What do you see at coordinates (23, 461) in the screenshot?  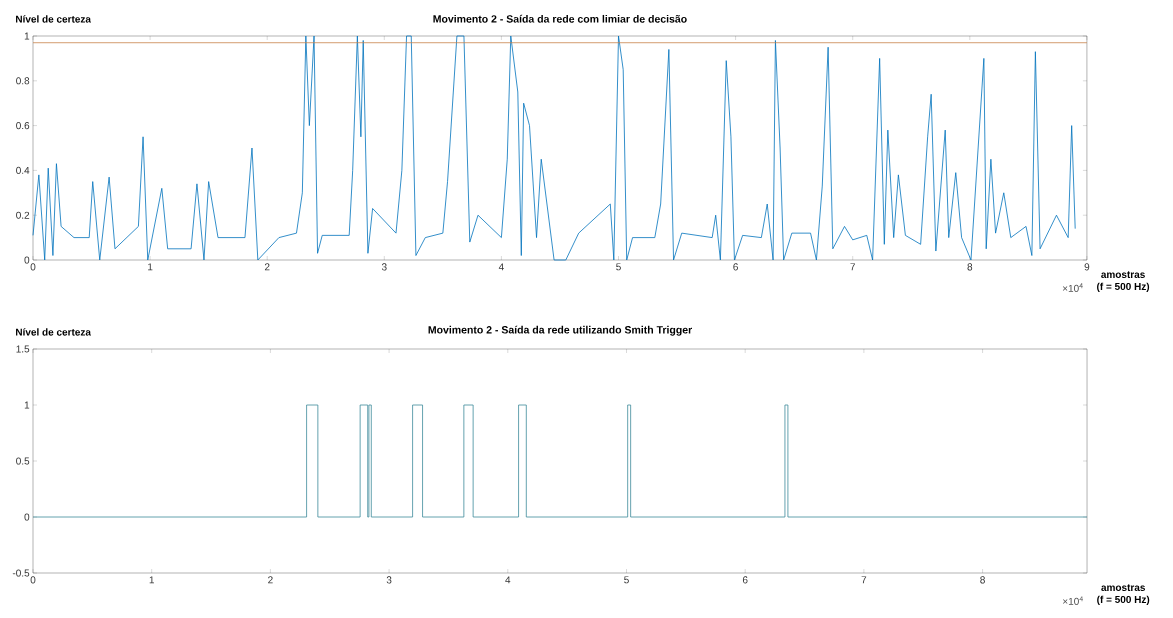 I see `y-tick-label: 0.5` at bounding box center [23, 461].